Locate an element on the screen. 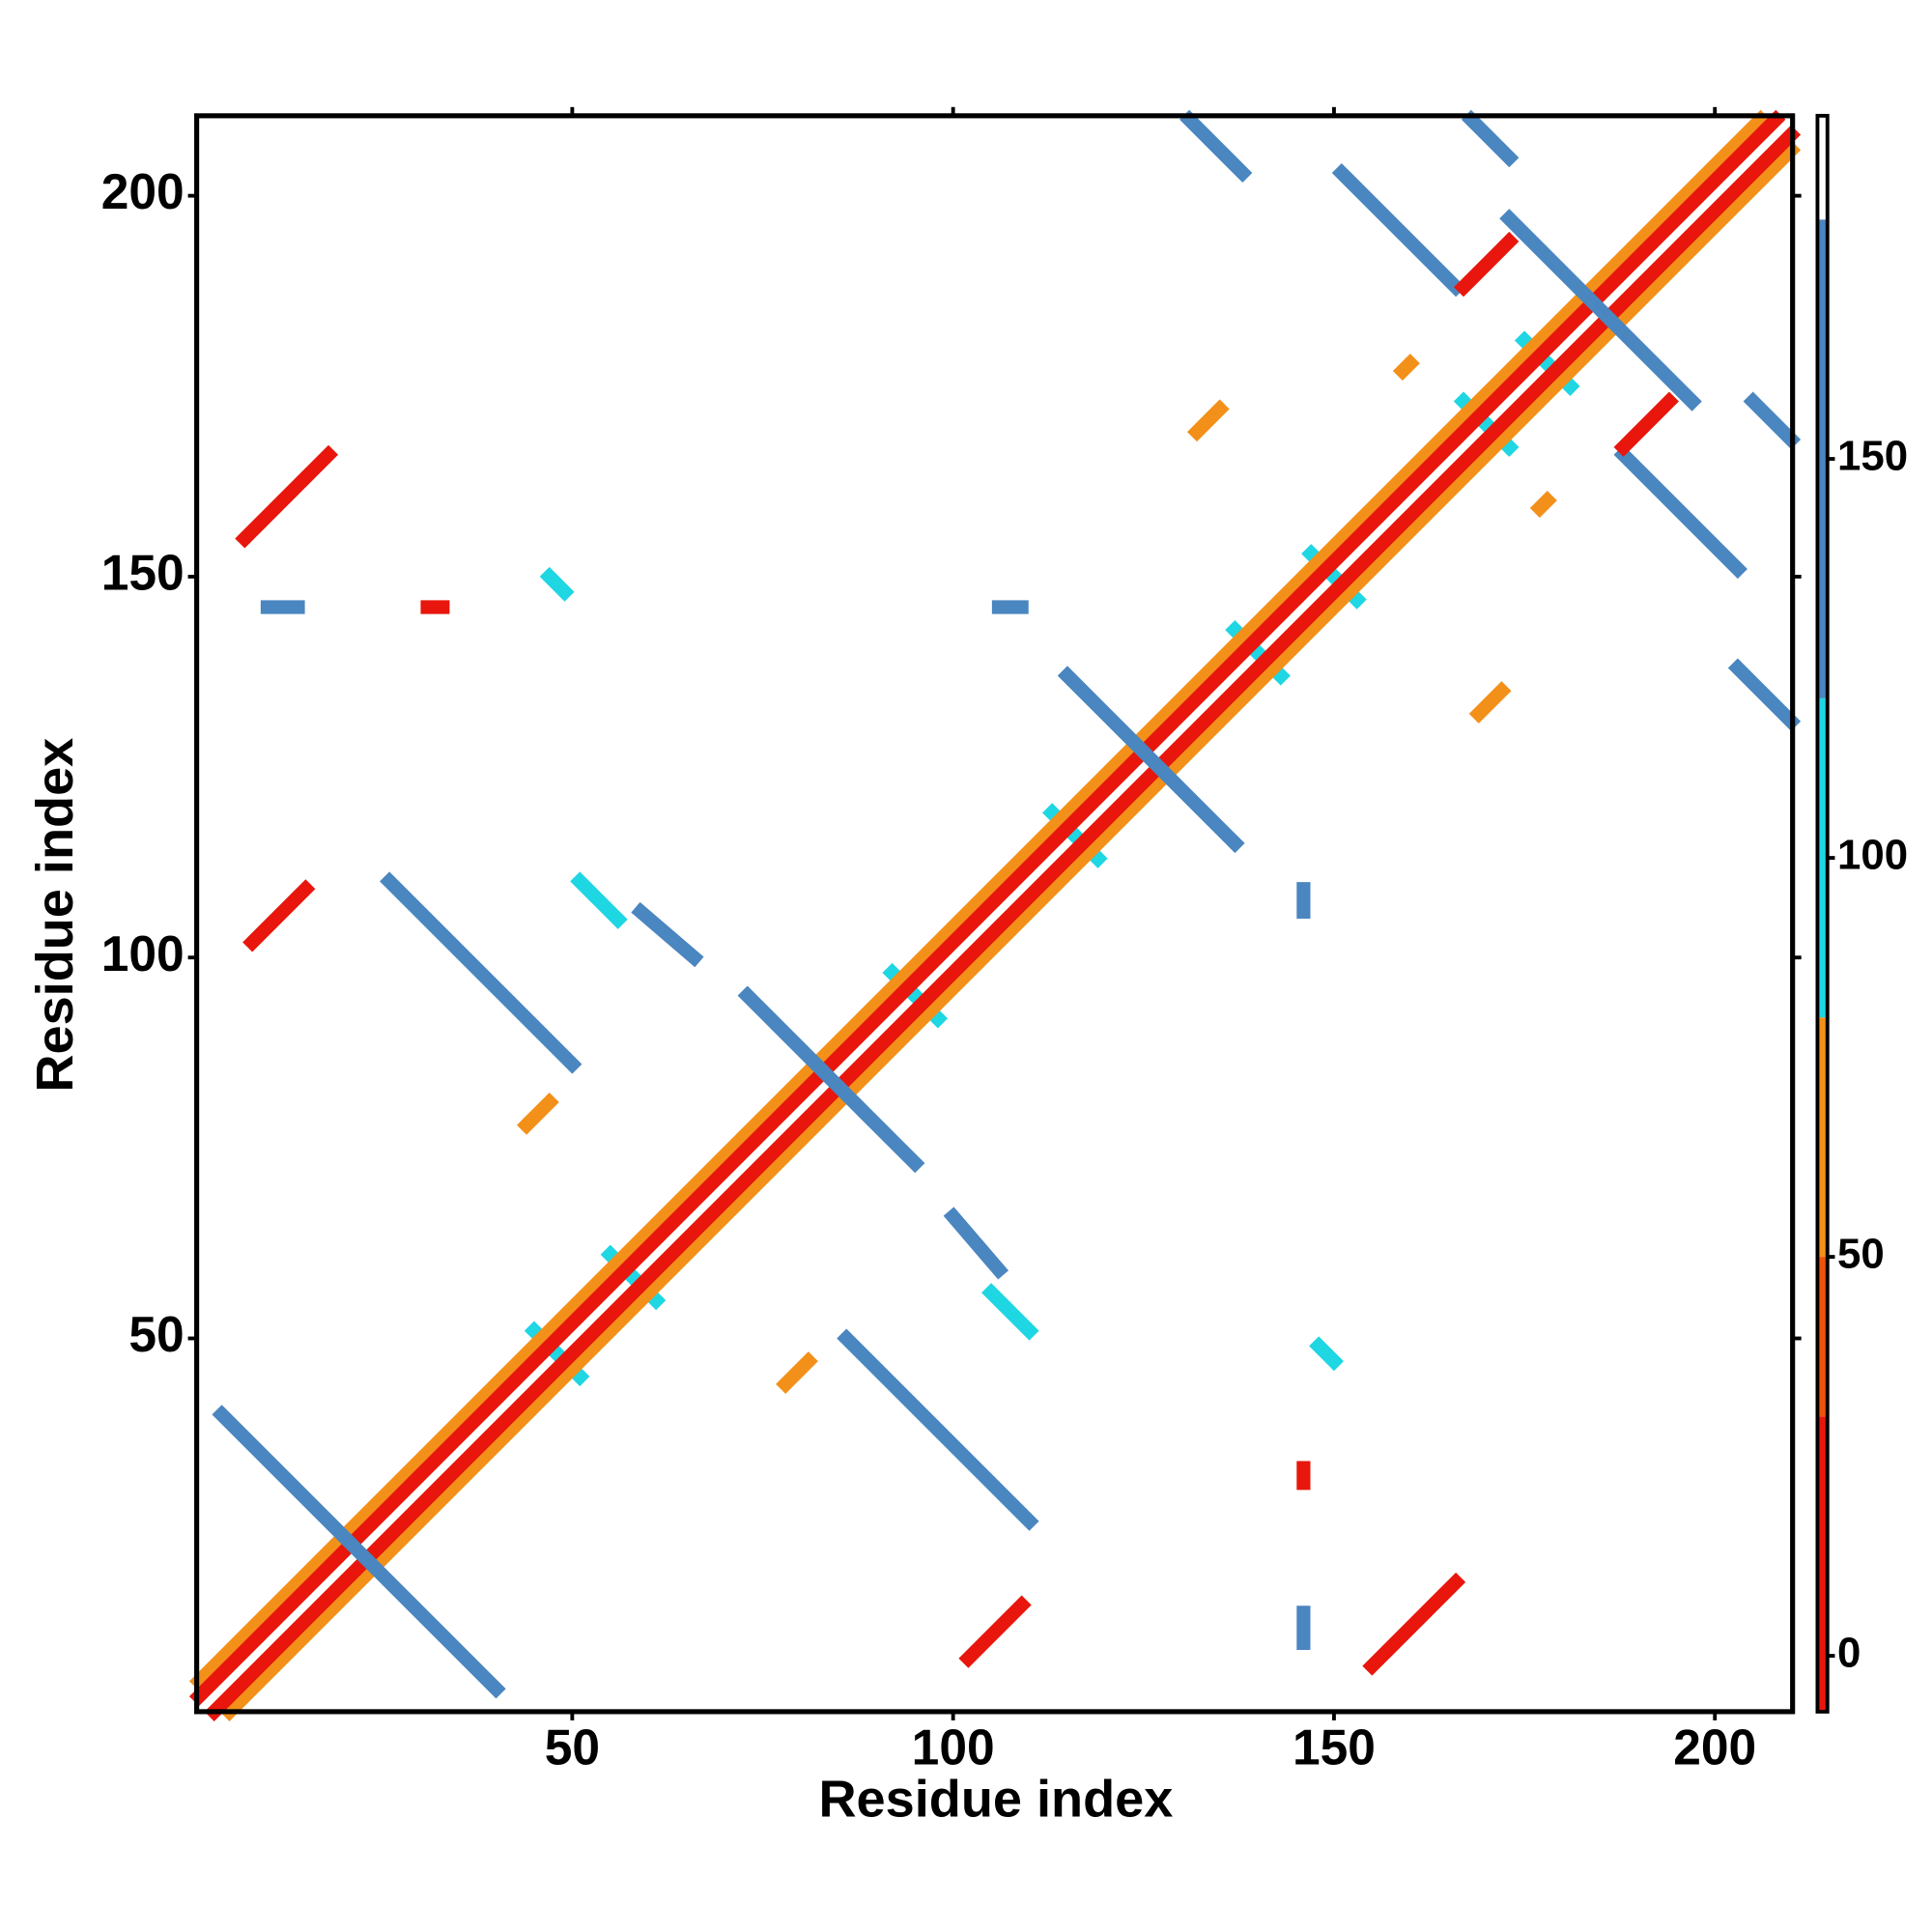 The width and height of the screenshot is (1932, 1932). y-tick-label: 50 is located at coordinates (156, 1334).